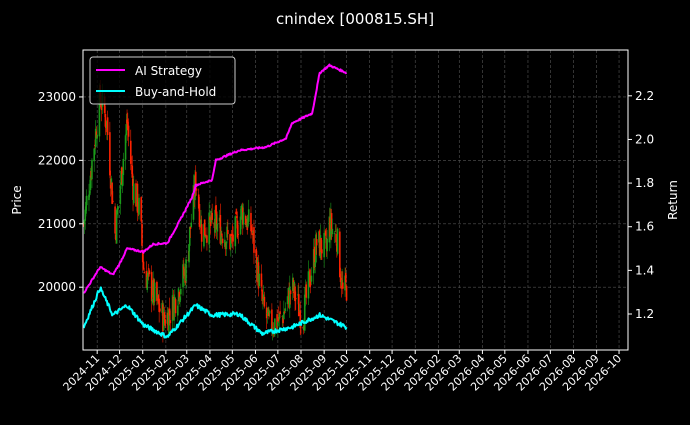 The width and height of the screenshot is (690, 425). Describe the element at coordinates (644, 227) in the screenshot. I see `y-right-tick-label: 1.6` at that location.